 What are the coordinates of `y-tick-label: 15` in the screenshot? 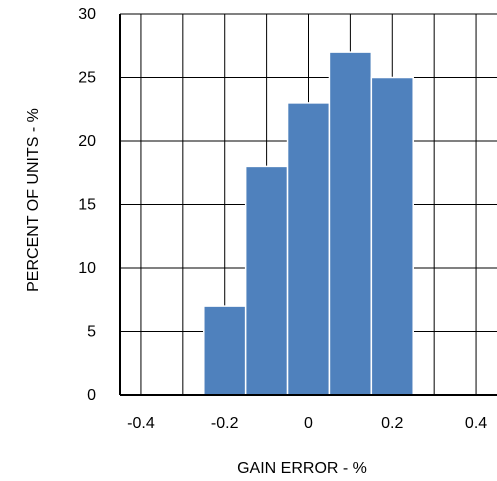 It's located at (87, 205).